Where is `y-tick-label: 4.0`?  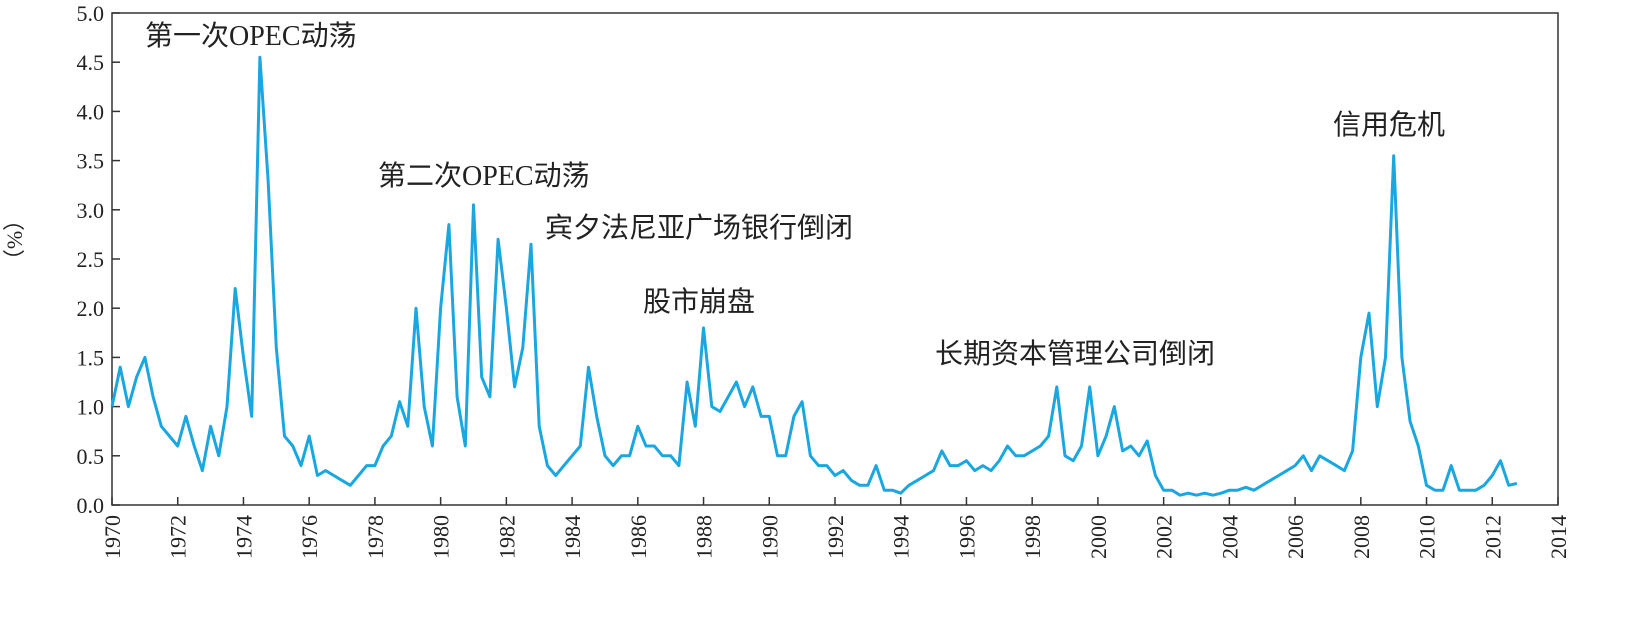 y-tick-label: 4.0 is located at coordinates (91, 111).